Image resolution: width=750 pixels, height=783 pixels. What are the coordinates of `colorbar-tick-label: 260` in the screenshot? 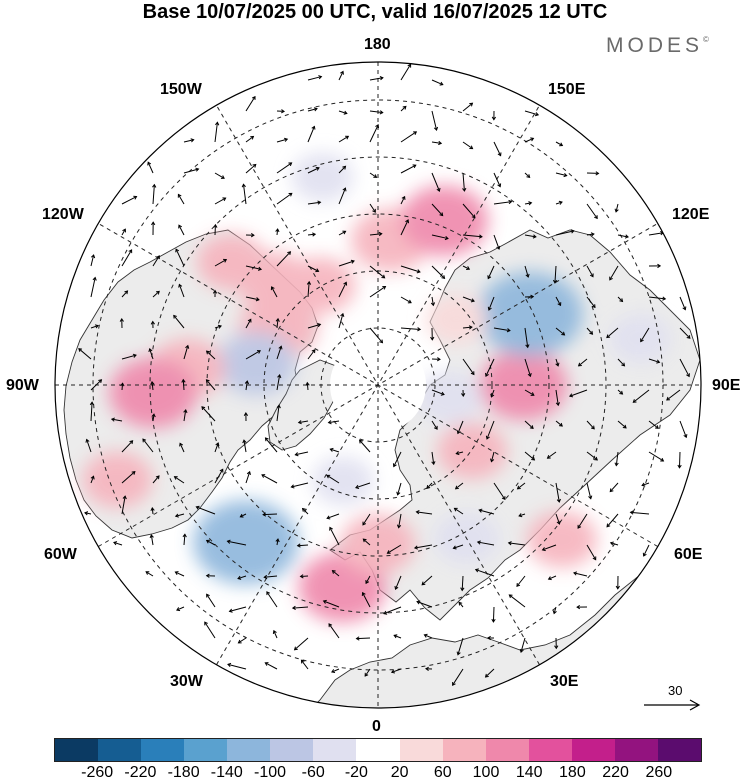 It's located at (659, 772).